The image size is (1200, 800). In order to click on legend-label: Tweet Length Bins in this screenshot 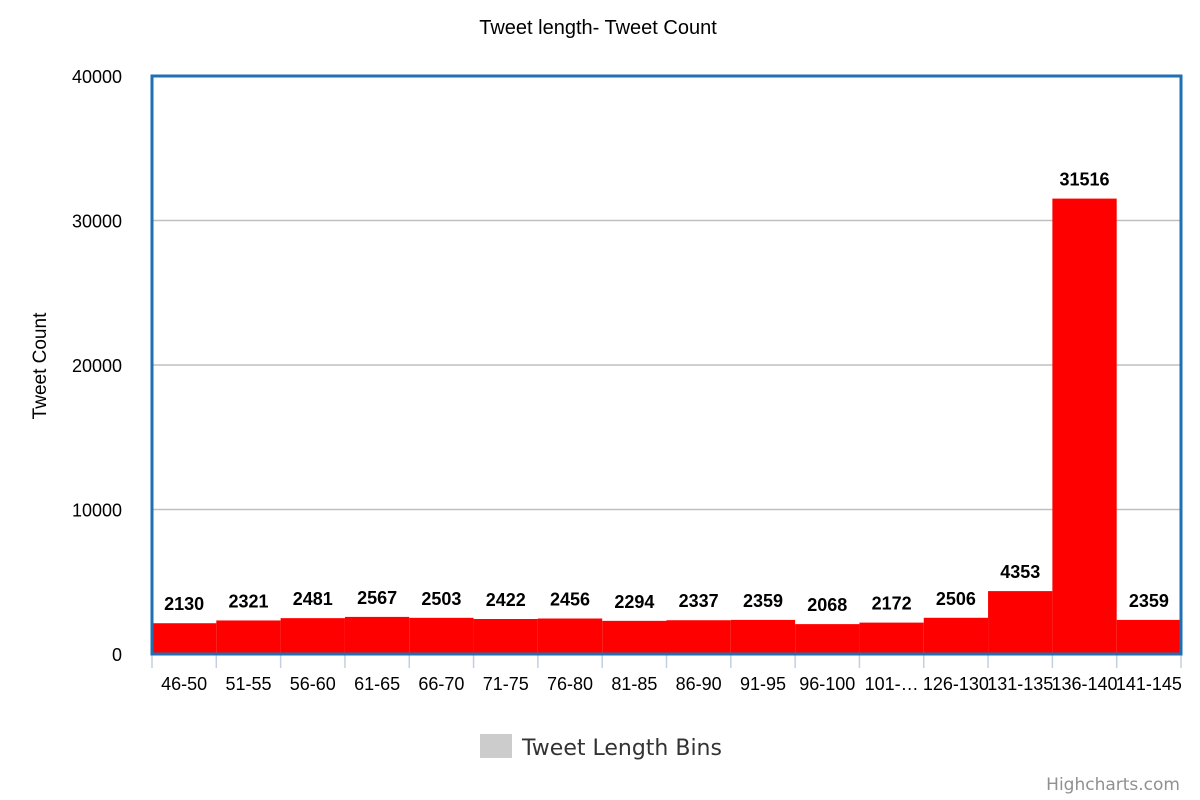, I will do `click(621, 748)`.